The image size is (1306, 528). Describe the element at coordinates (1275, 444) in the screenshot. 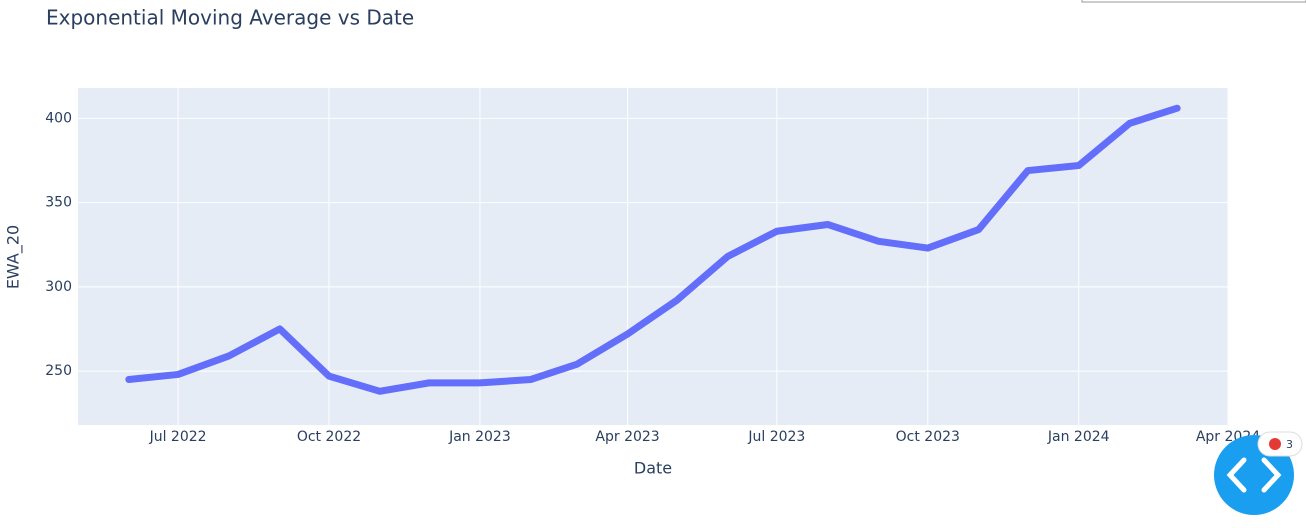

I see `badge-dot` at that location.